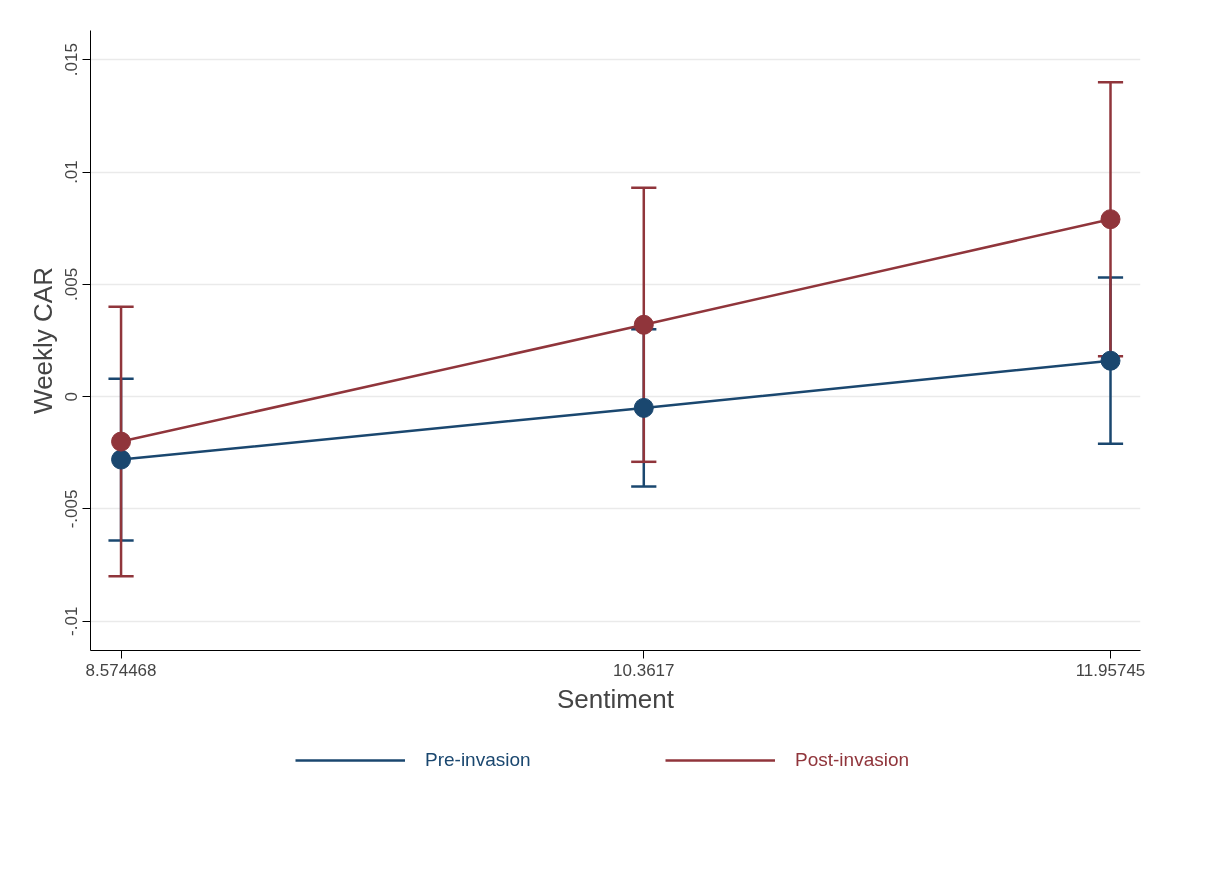 This screenshot has width=1212, height=888. What do you see at coordinates (72, 621) in the screenshot?
I see `y-tick-label: -.01` at bounding box center [72, 621].